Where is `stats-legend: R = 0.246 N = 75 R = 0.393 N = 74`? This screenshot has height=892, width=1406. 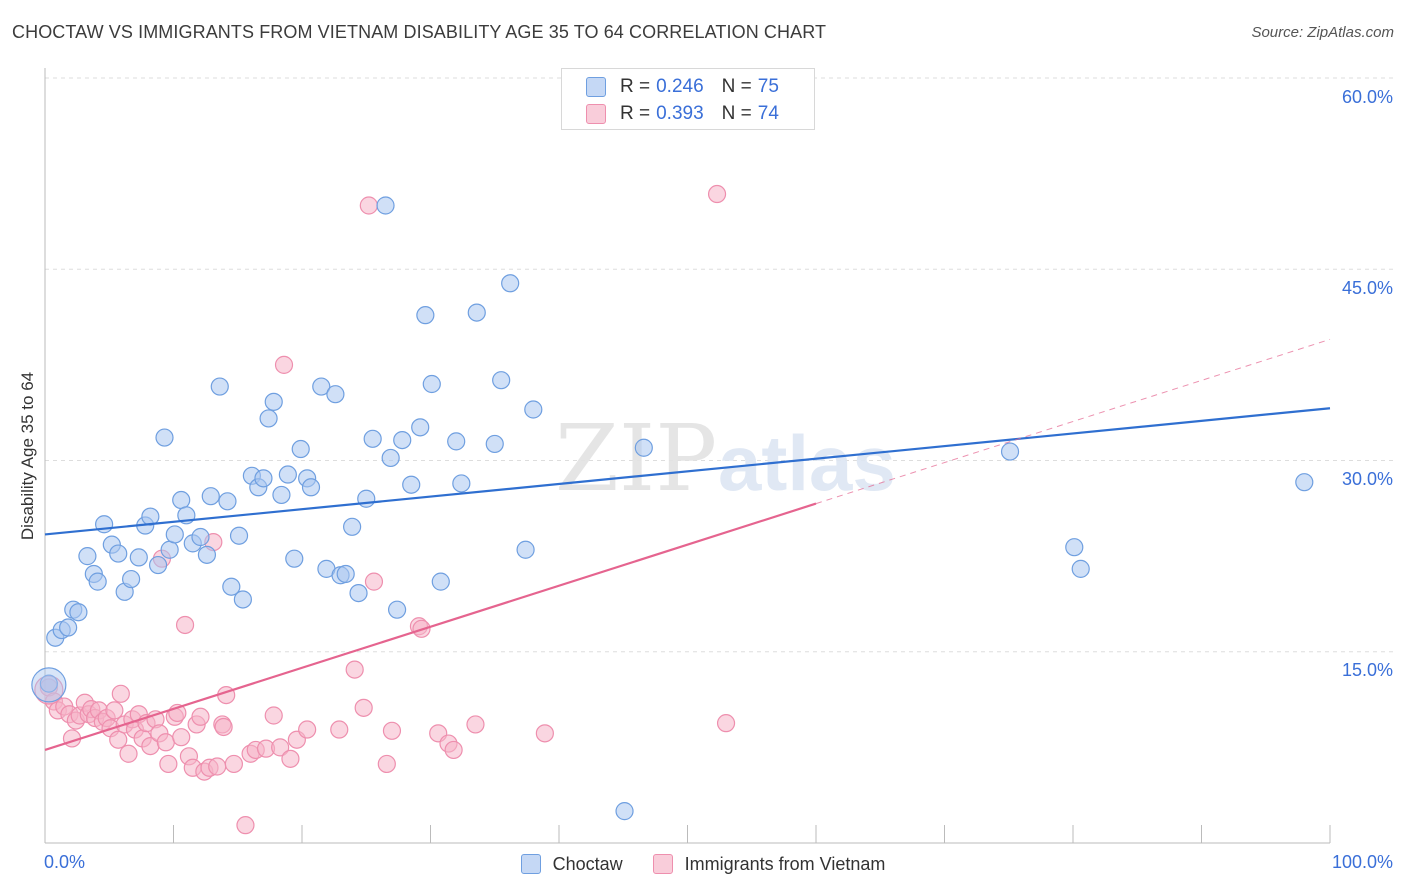
stats-legend: R = 0.246 N = 75 R = 0.393 N = 74 is located at coordinates (688, 99).